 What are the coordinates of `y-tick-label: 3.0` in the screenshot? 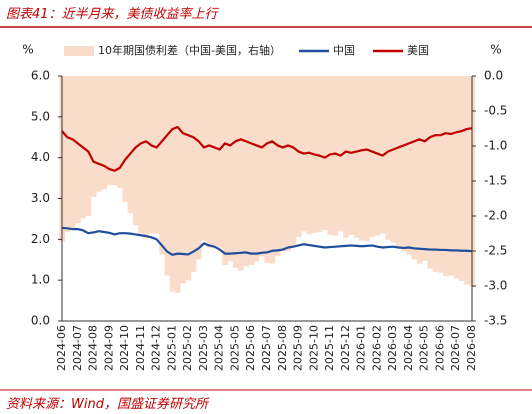 It's located at (40, 198).